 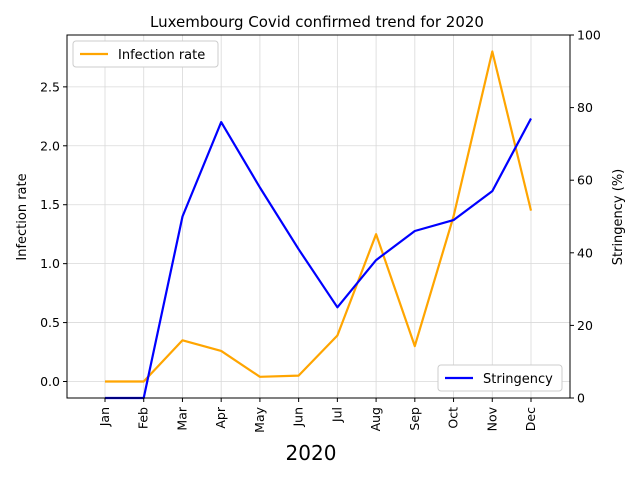 I want to click on y-axis-right: 0 20 40 60 80 100, so click(x=585, y=217).